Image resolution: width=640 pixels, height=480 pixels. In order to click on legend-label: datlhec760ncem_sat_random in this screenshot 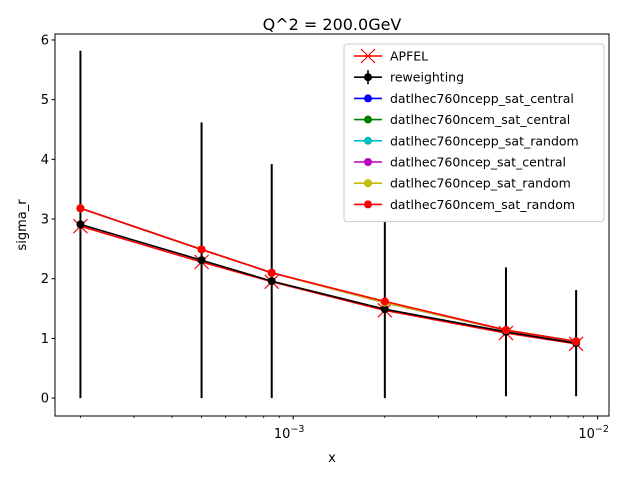, I will do `click(482, 204)`.